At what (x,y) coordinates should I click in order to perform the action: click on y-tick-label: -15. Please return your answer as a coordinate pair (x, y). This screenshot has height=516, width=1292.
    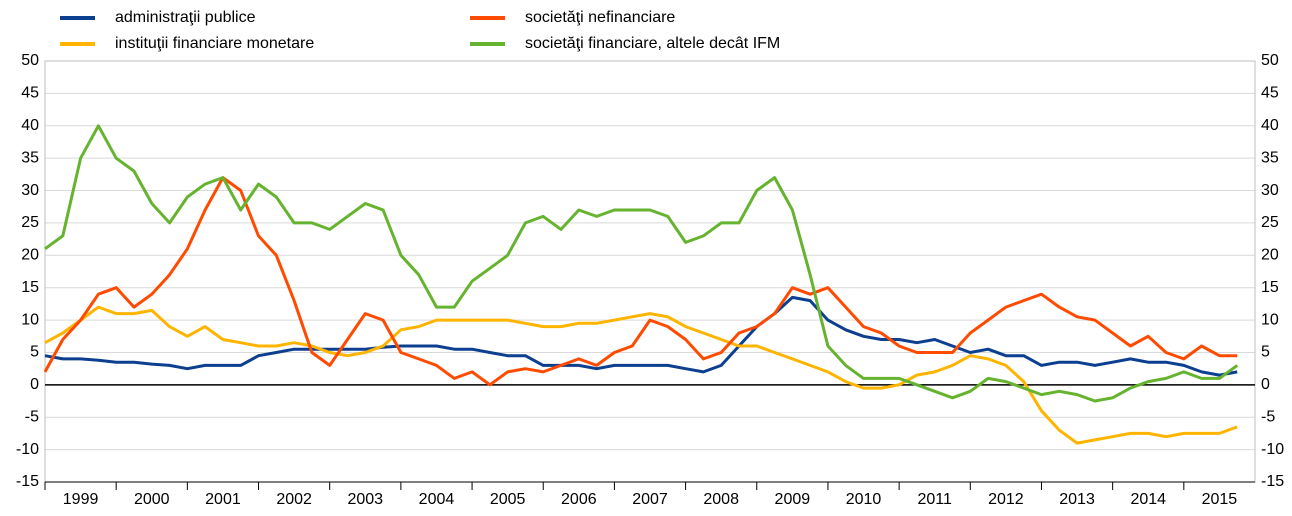
    Looking at the image, I should click on (27, 481).